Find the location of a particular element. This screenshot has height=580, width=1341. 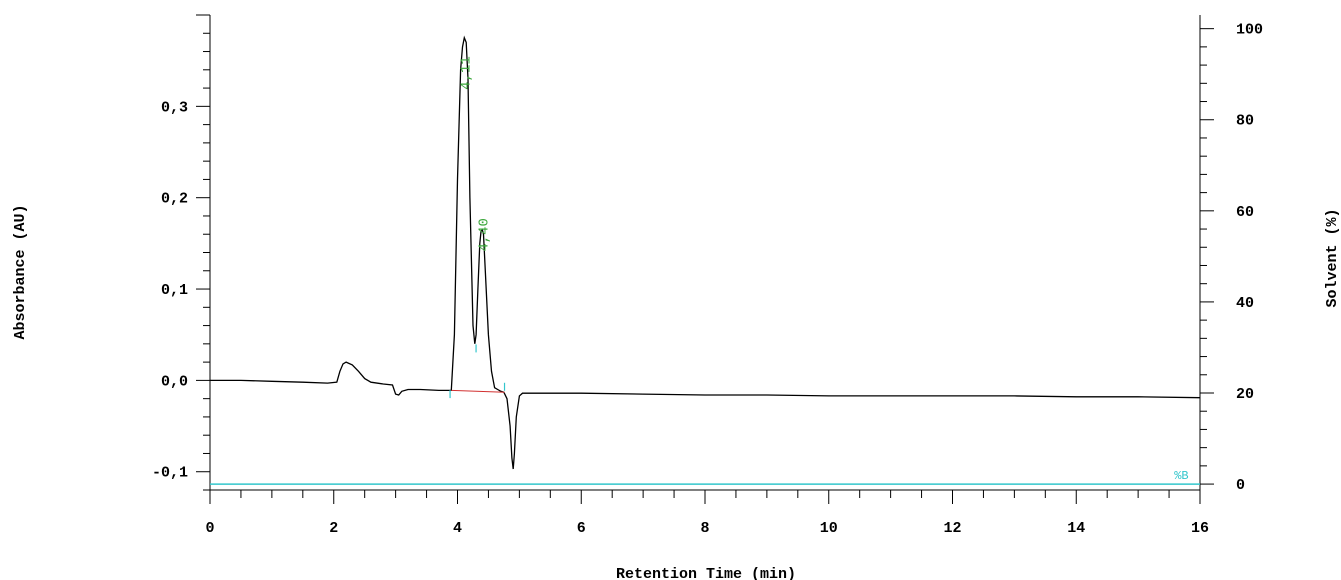

y2-tick-label: 20 is located at coordinates (1245, 394).